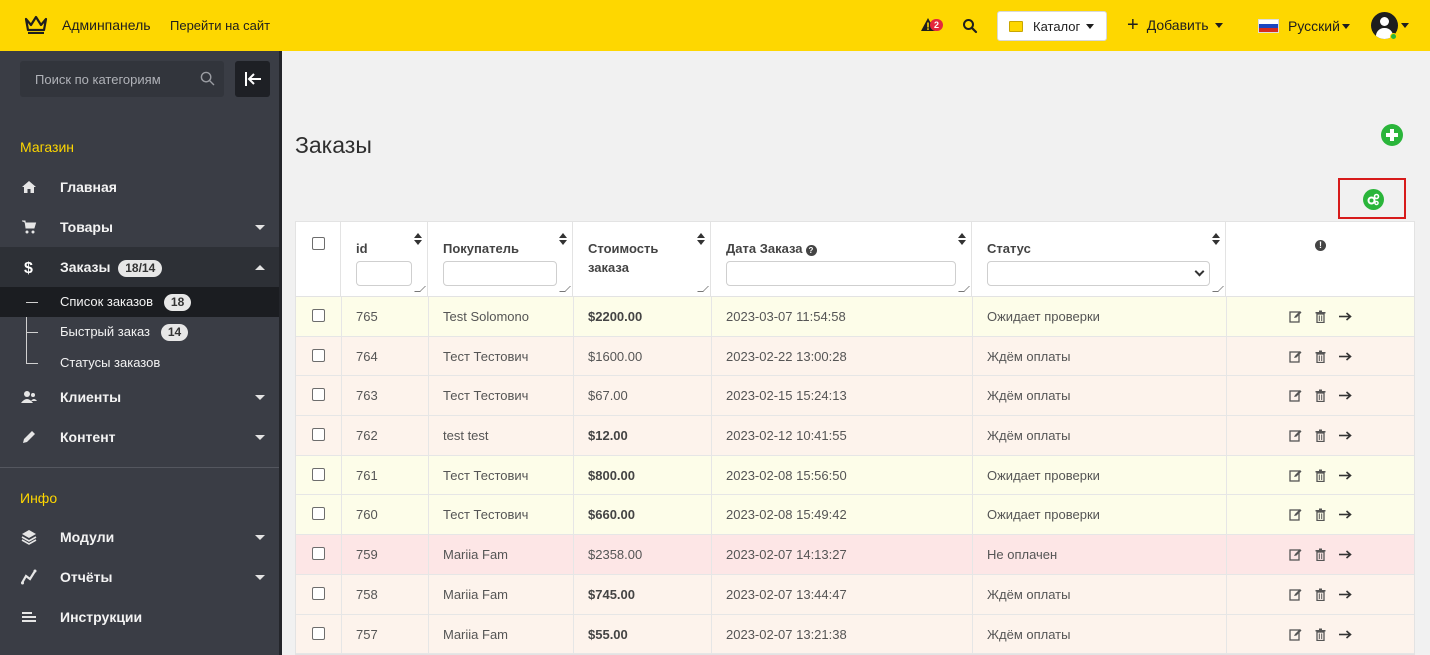 The image size is (1430, 655). What do you see at coordinates (140, 363) in the screenshot?
I see `sidebar-subitem-order-statuses: Статусы заказов` at bounding box center [140, 363].